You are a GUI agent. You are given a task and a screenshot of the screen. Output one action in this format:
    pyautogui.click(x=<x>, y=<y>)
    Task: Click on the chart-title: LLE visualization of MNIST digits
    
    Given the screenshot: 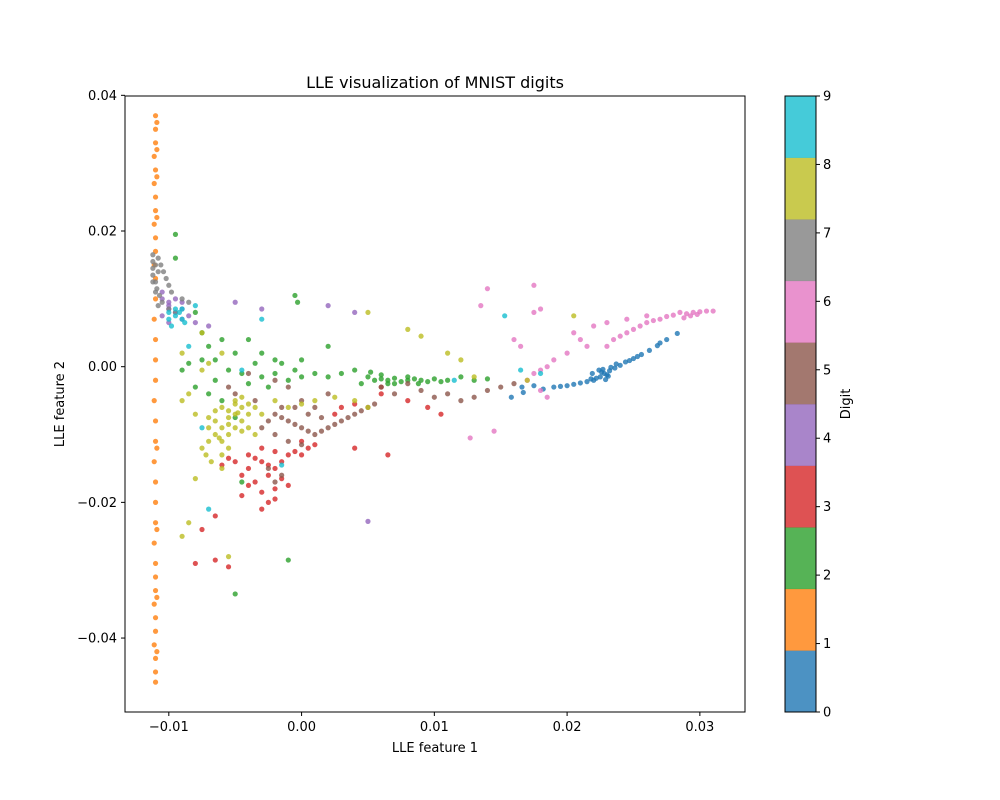 What is the action you would take?
    pyautogui.click(x=435, y=82)
    